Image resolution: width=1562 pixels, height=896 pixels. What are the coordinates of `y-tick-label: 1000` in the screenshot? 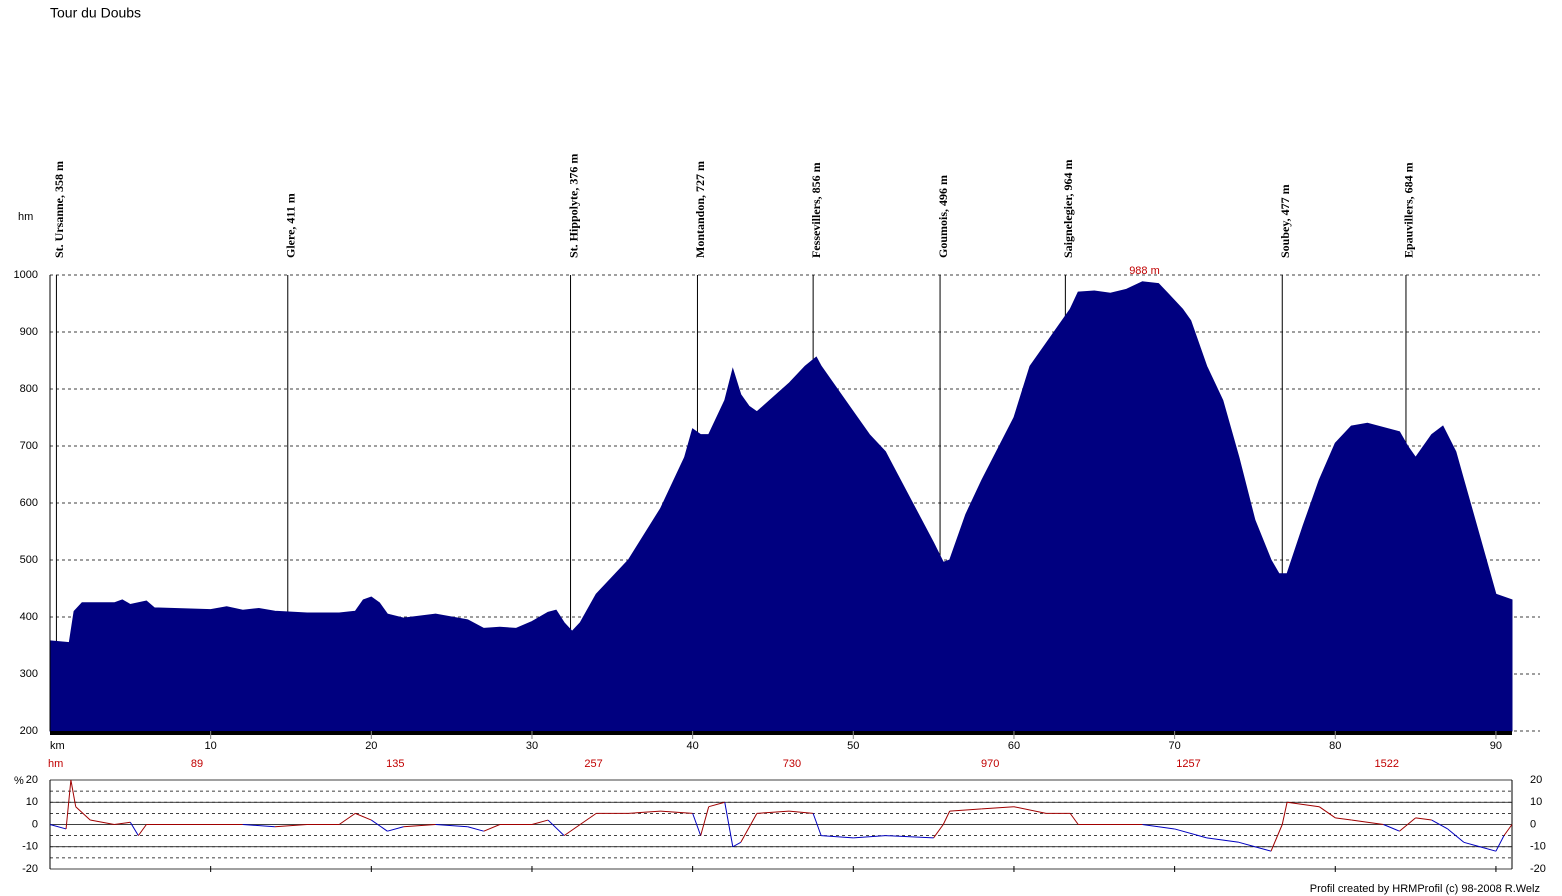 It's located at (26, 275).